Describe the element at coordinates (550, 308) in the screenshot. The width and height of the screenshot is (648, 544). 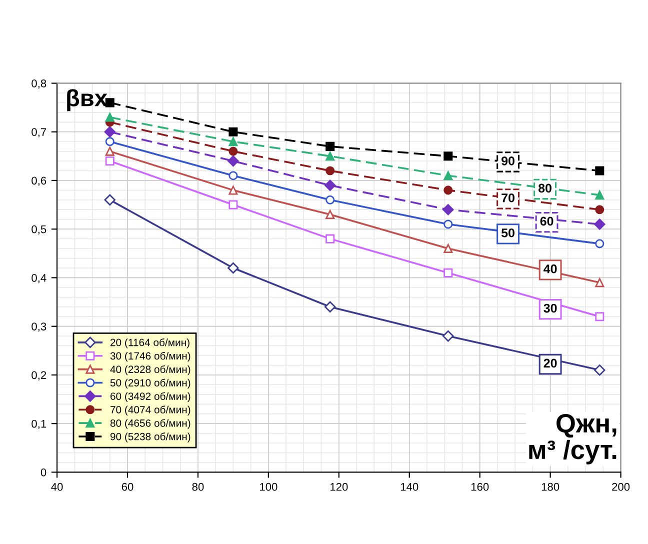
I see `annotation: 30` at that location.